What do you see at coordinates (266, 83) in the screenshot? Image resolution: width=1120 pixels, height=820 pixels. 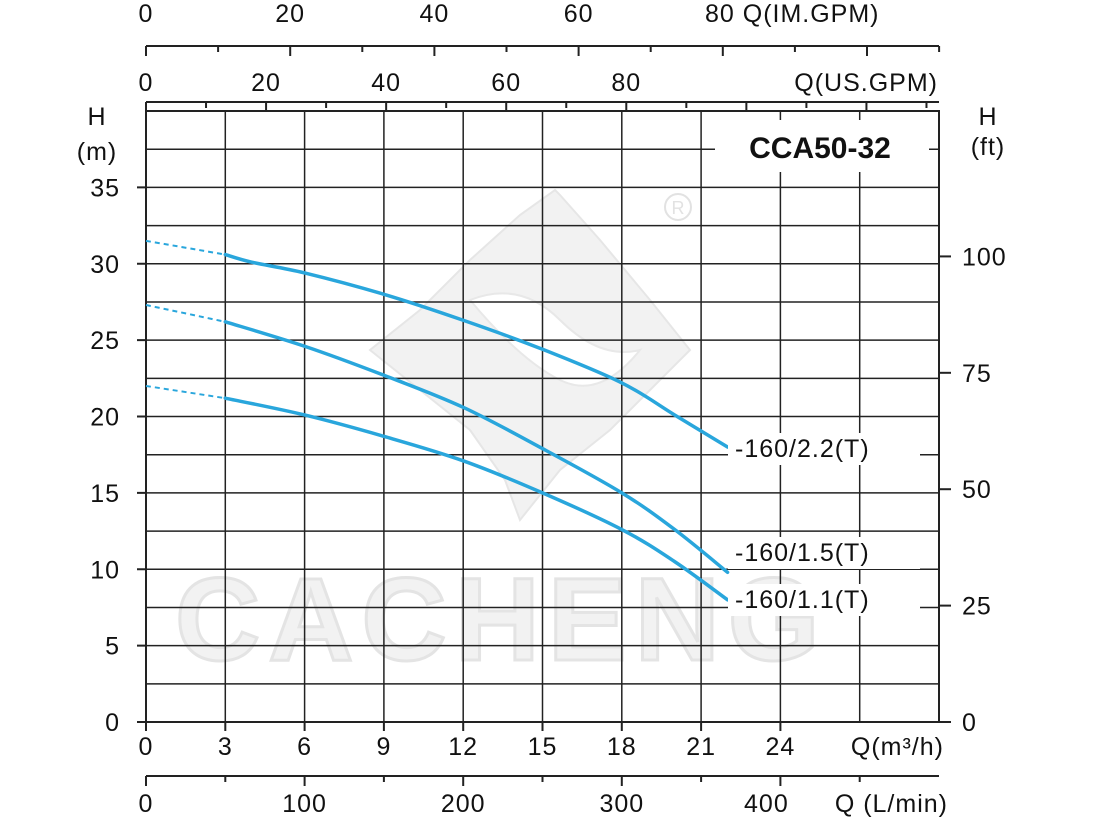 I see `usgpm-tick-label: 20` at bounding box center [266, 83].